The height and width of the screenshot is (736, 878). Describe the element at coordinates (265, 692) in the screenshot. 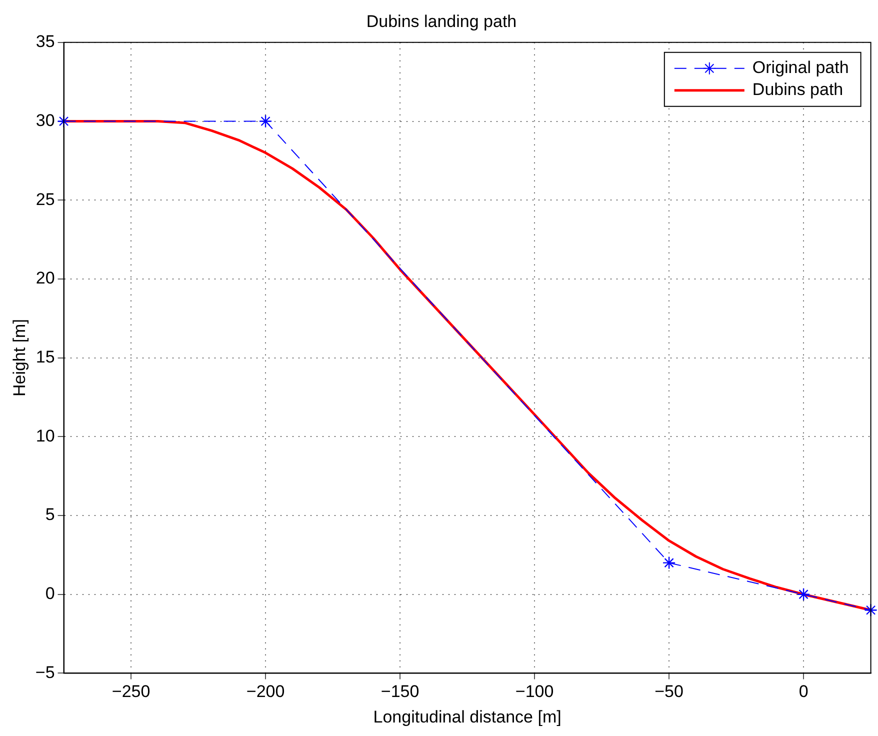

I see `x-tick-label: −200` at that location.